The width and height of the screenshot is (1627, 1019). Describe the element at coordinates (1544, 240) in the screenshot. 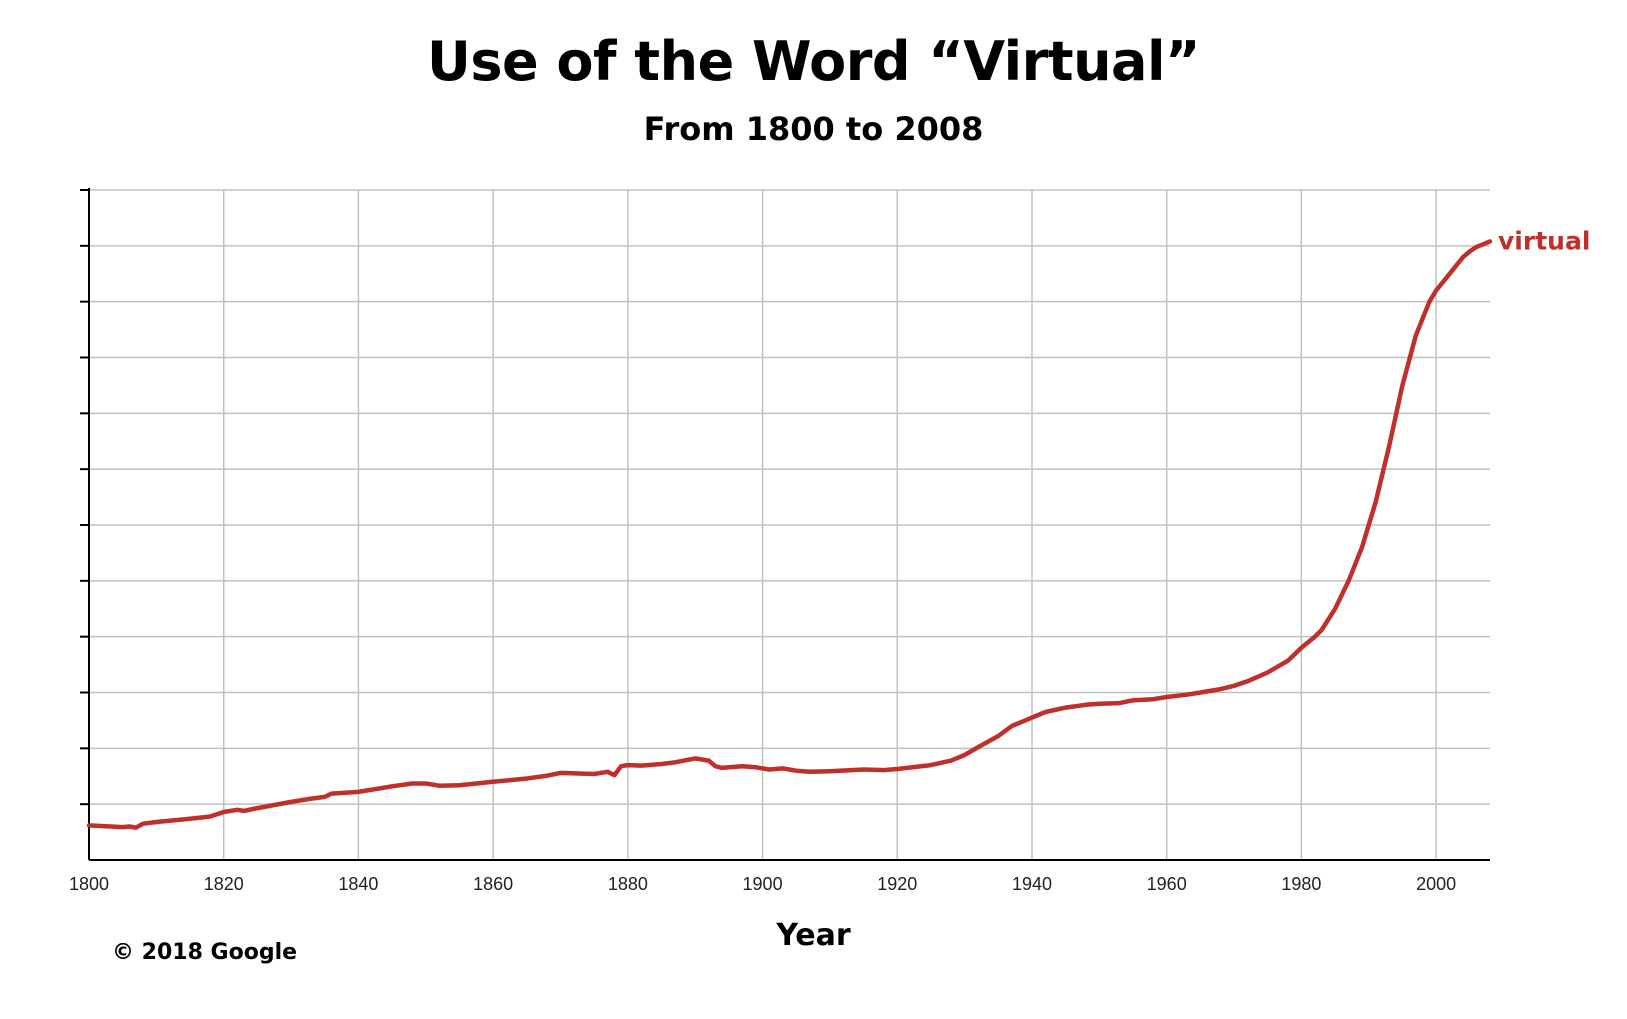

I see `series-label-virtual: virtual` at that location.